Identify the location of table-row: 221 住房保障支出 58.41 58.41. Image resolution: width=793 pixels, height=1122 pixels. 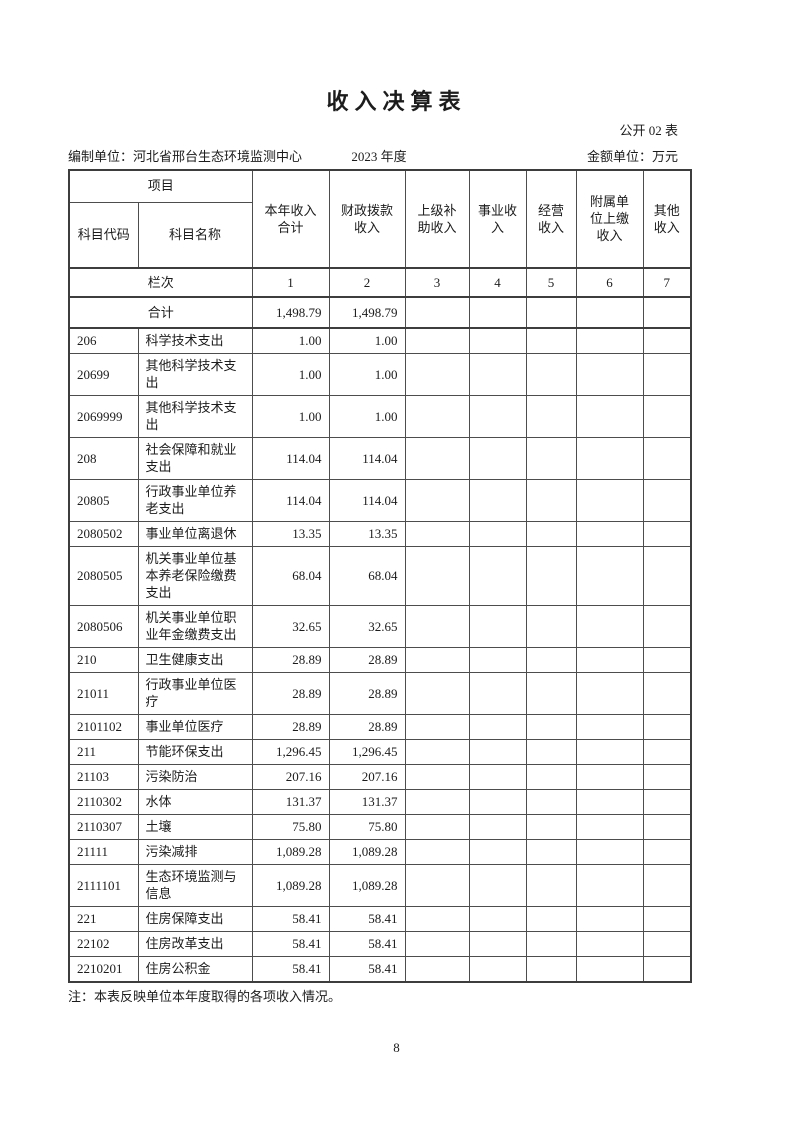
(380, 919).